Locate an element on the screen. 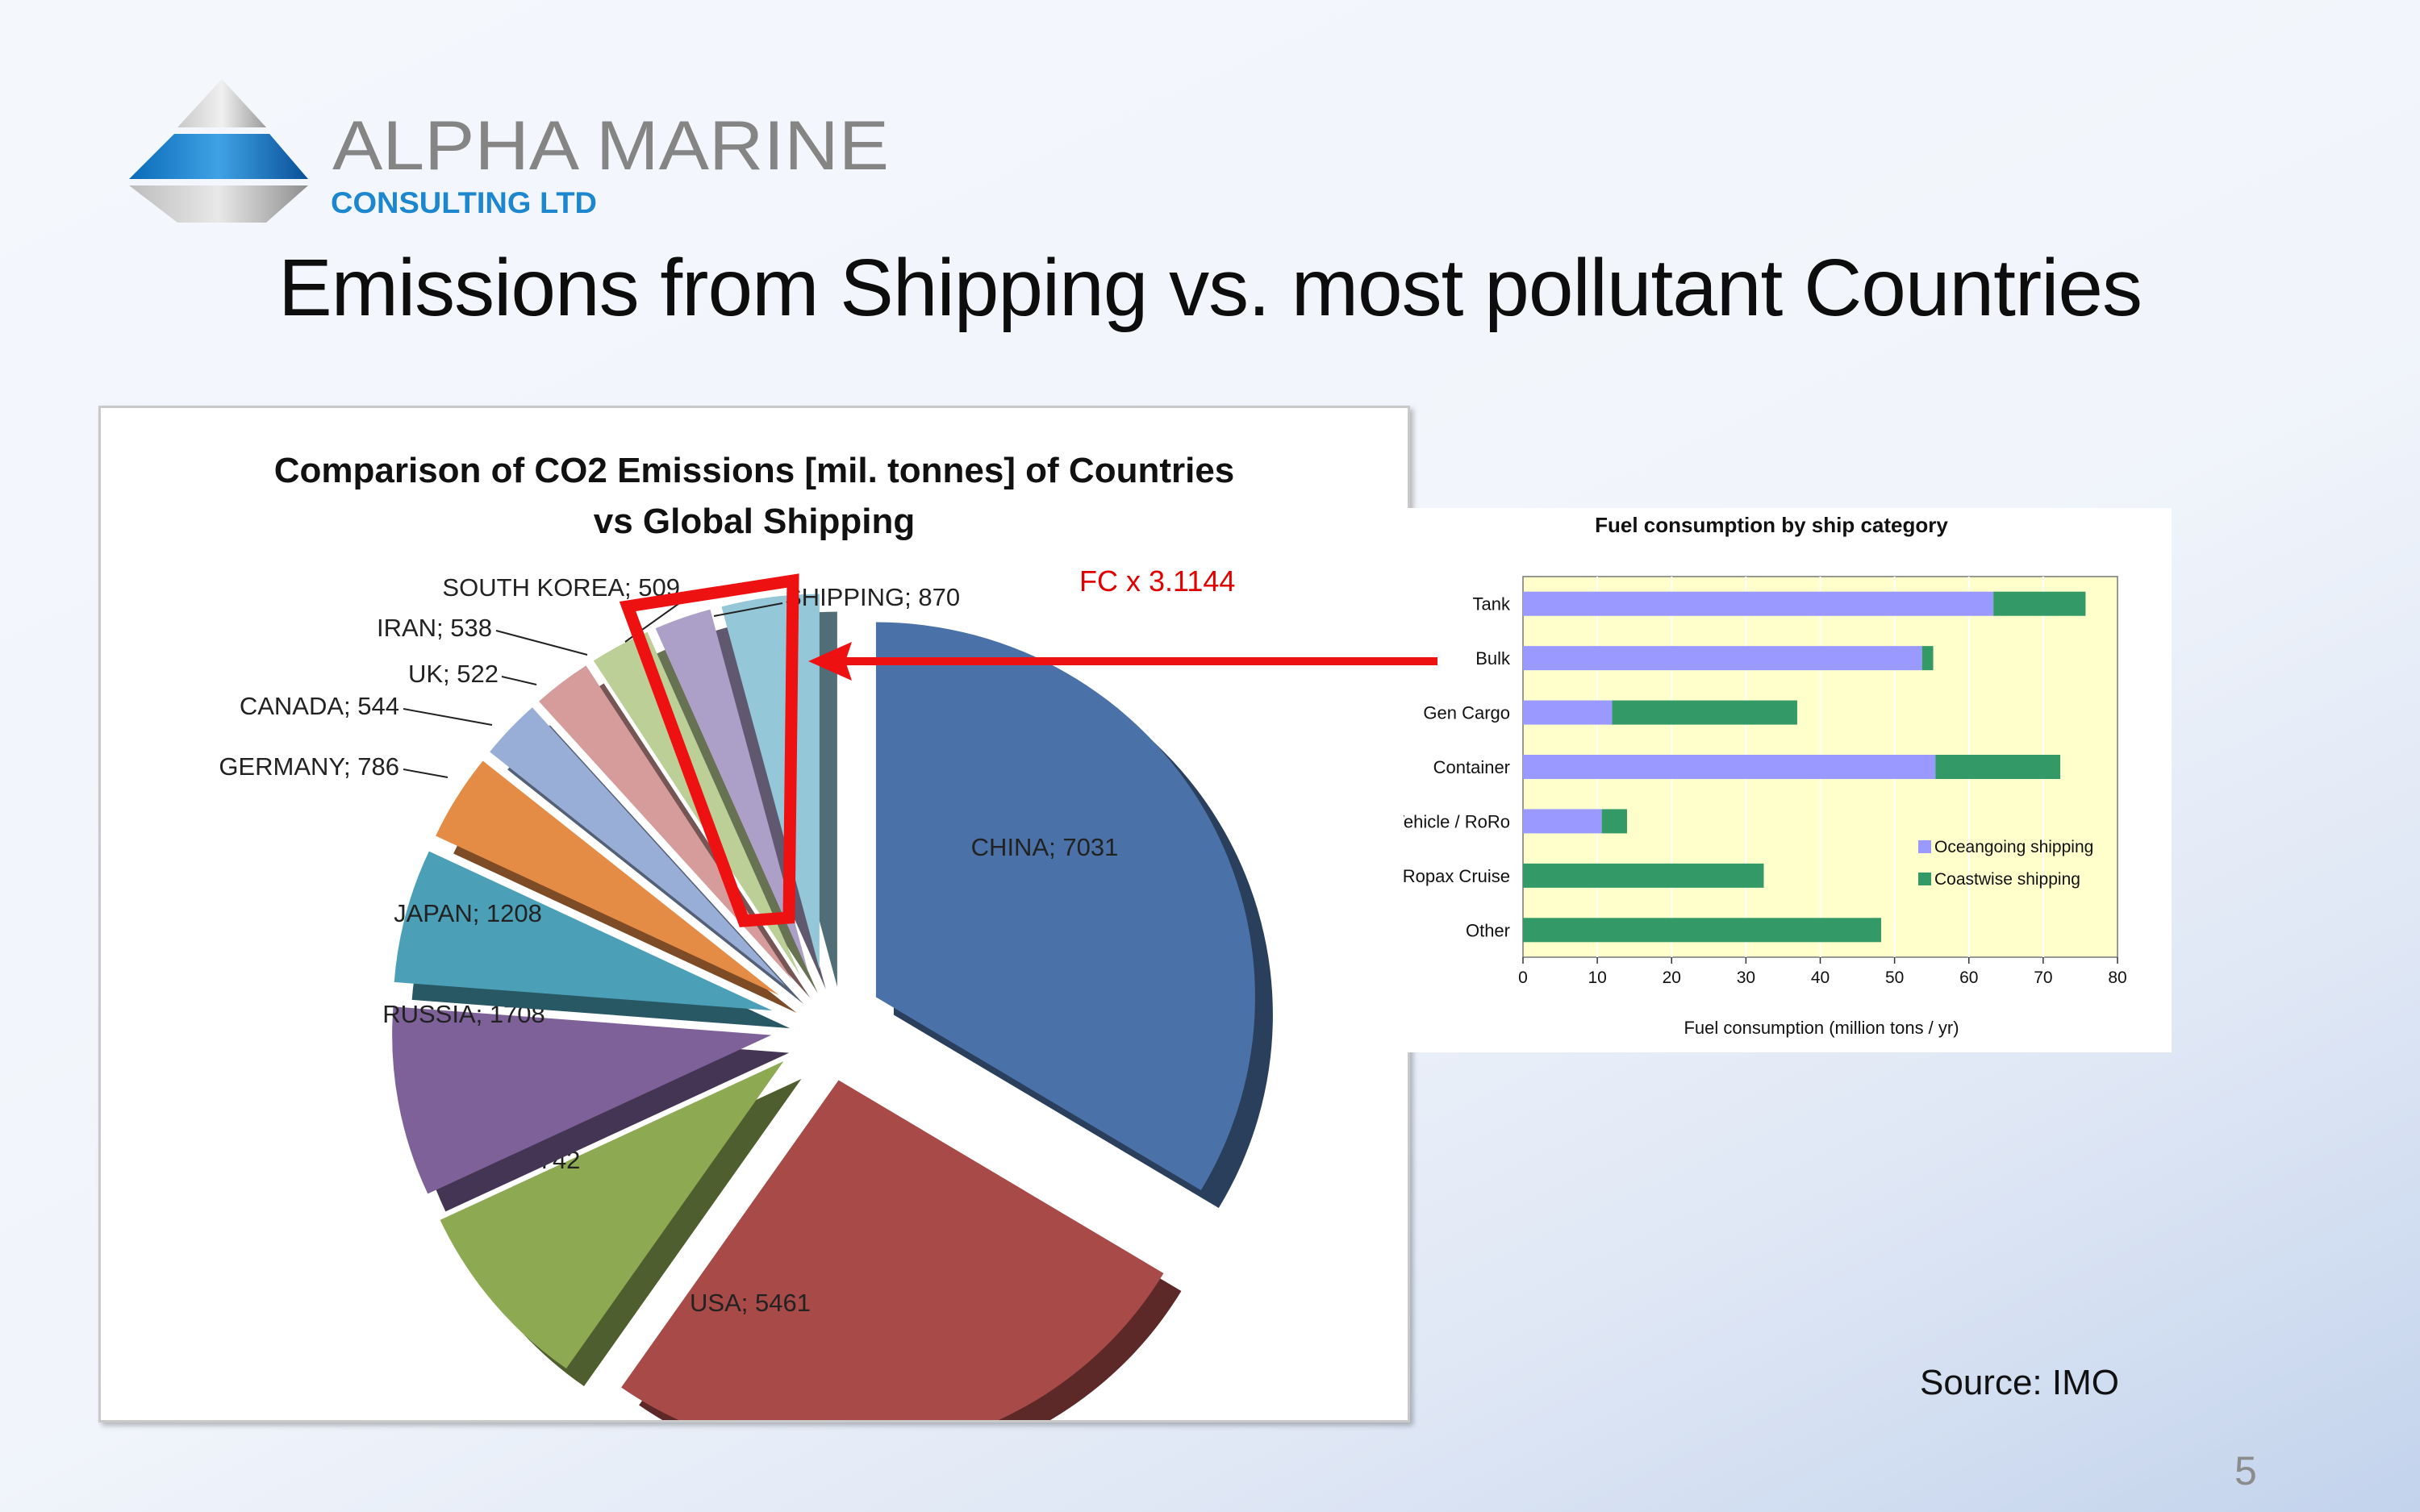 Image resolution: width=2420 pixels, height=1512 pixels. shipping-highlight-box is located at coordinates (709, 750).